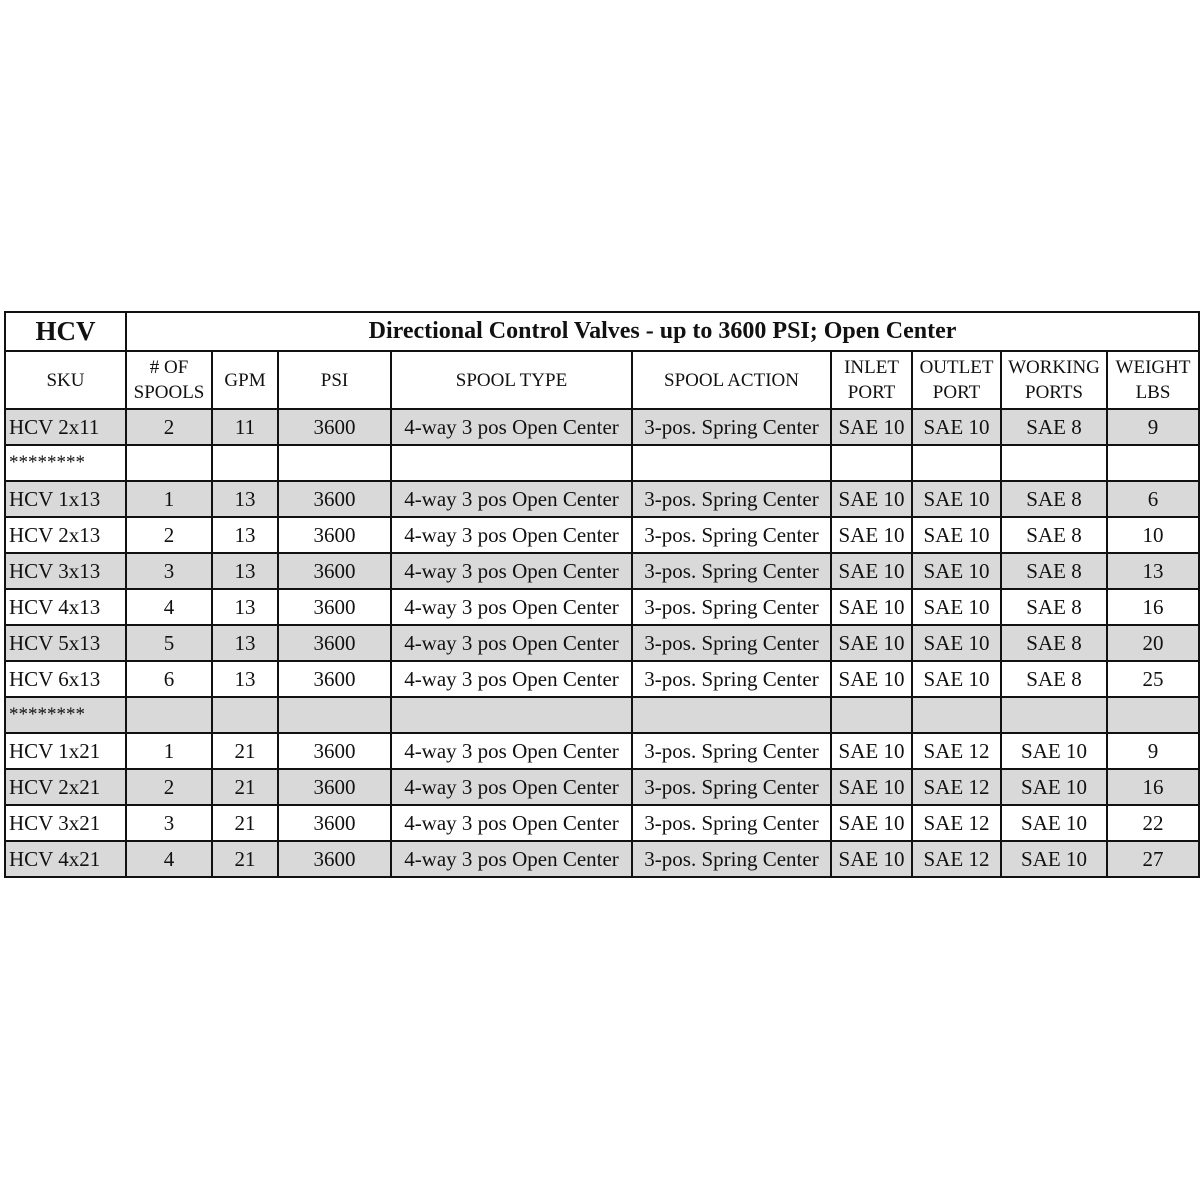 The image size is (1200, 1200). I want to click on cell-sku: HCV 6x13, so click(65, 679).